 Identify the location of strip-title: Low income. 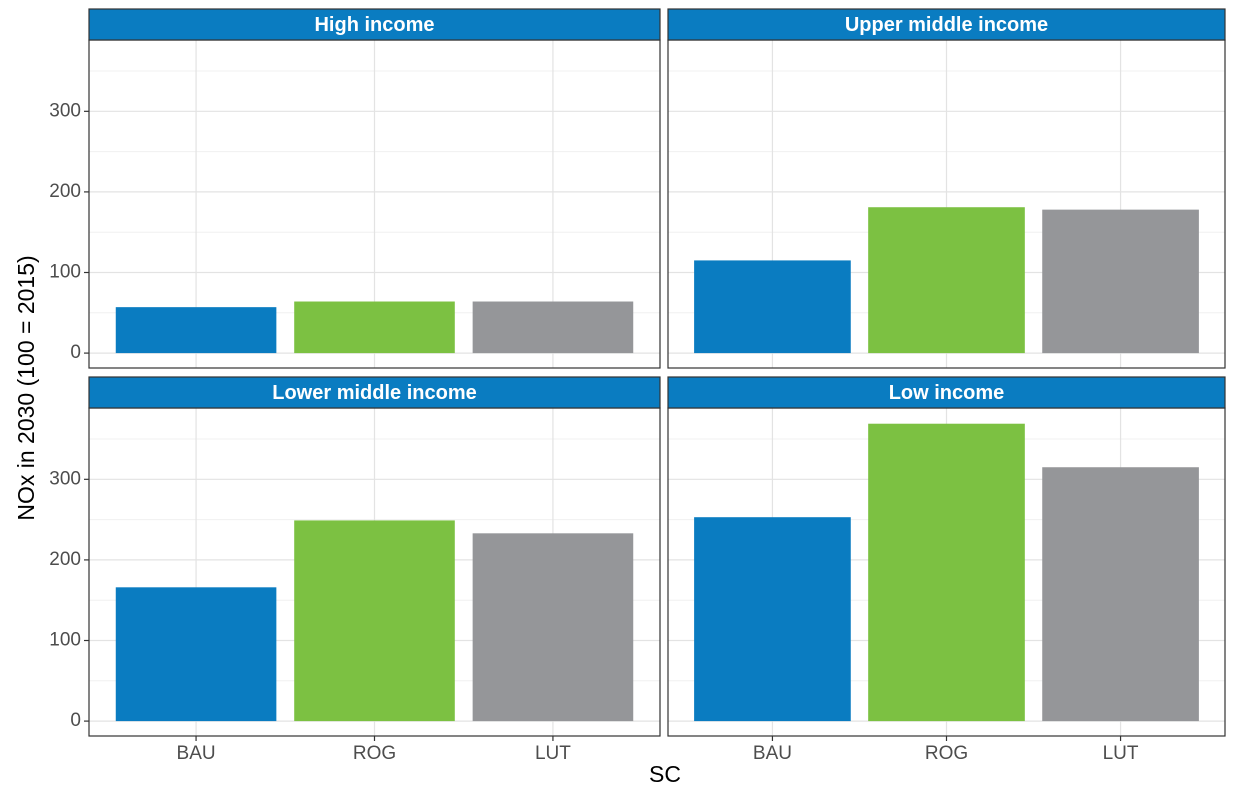
(947, 393).